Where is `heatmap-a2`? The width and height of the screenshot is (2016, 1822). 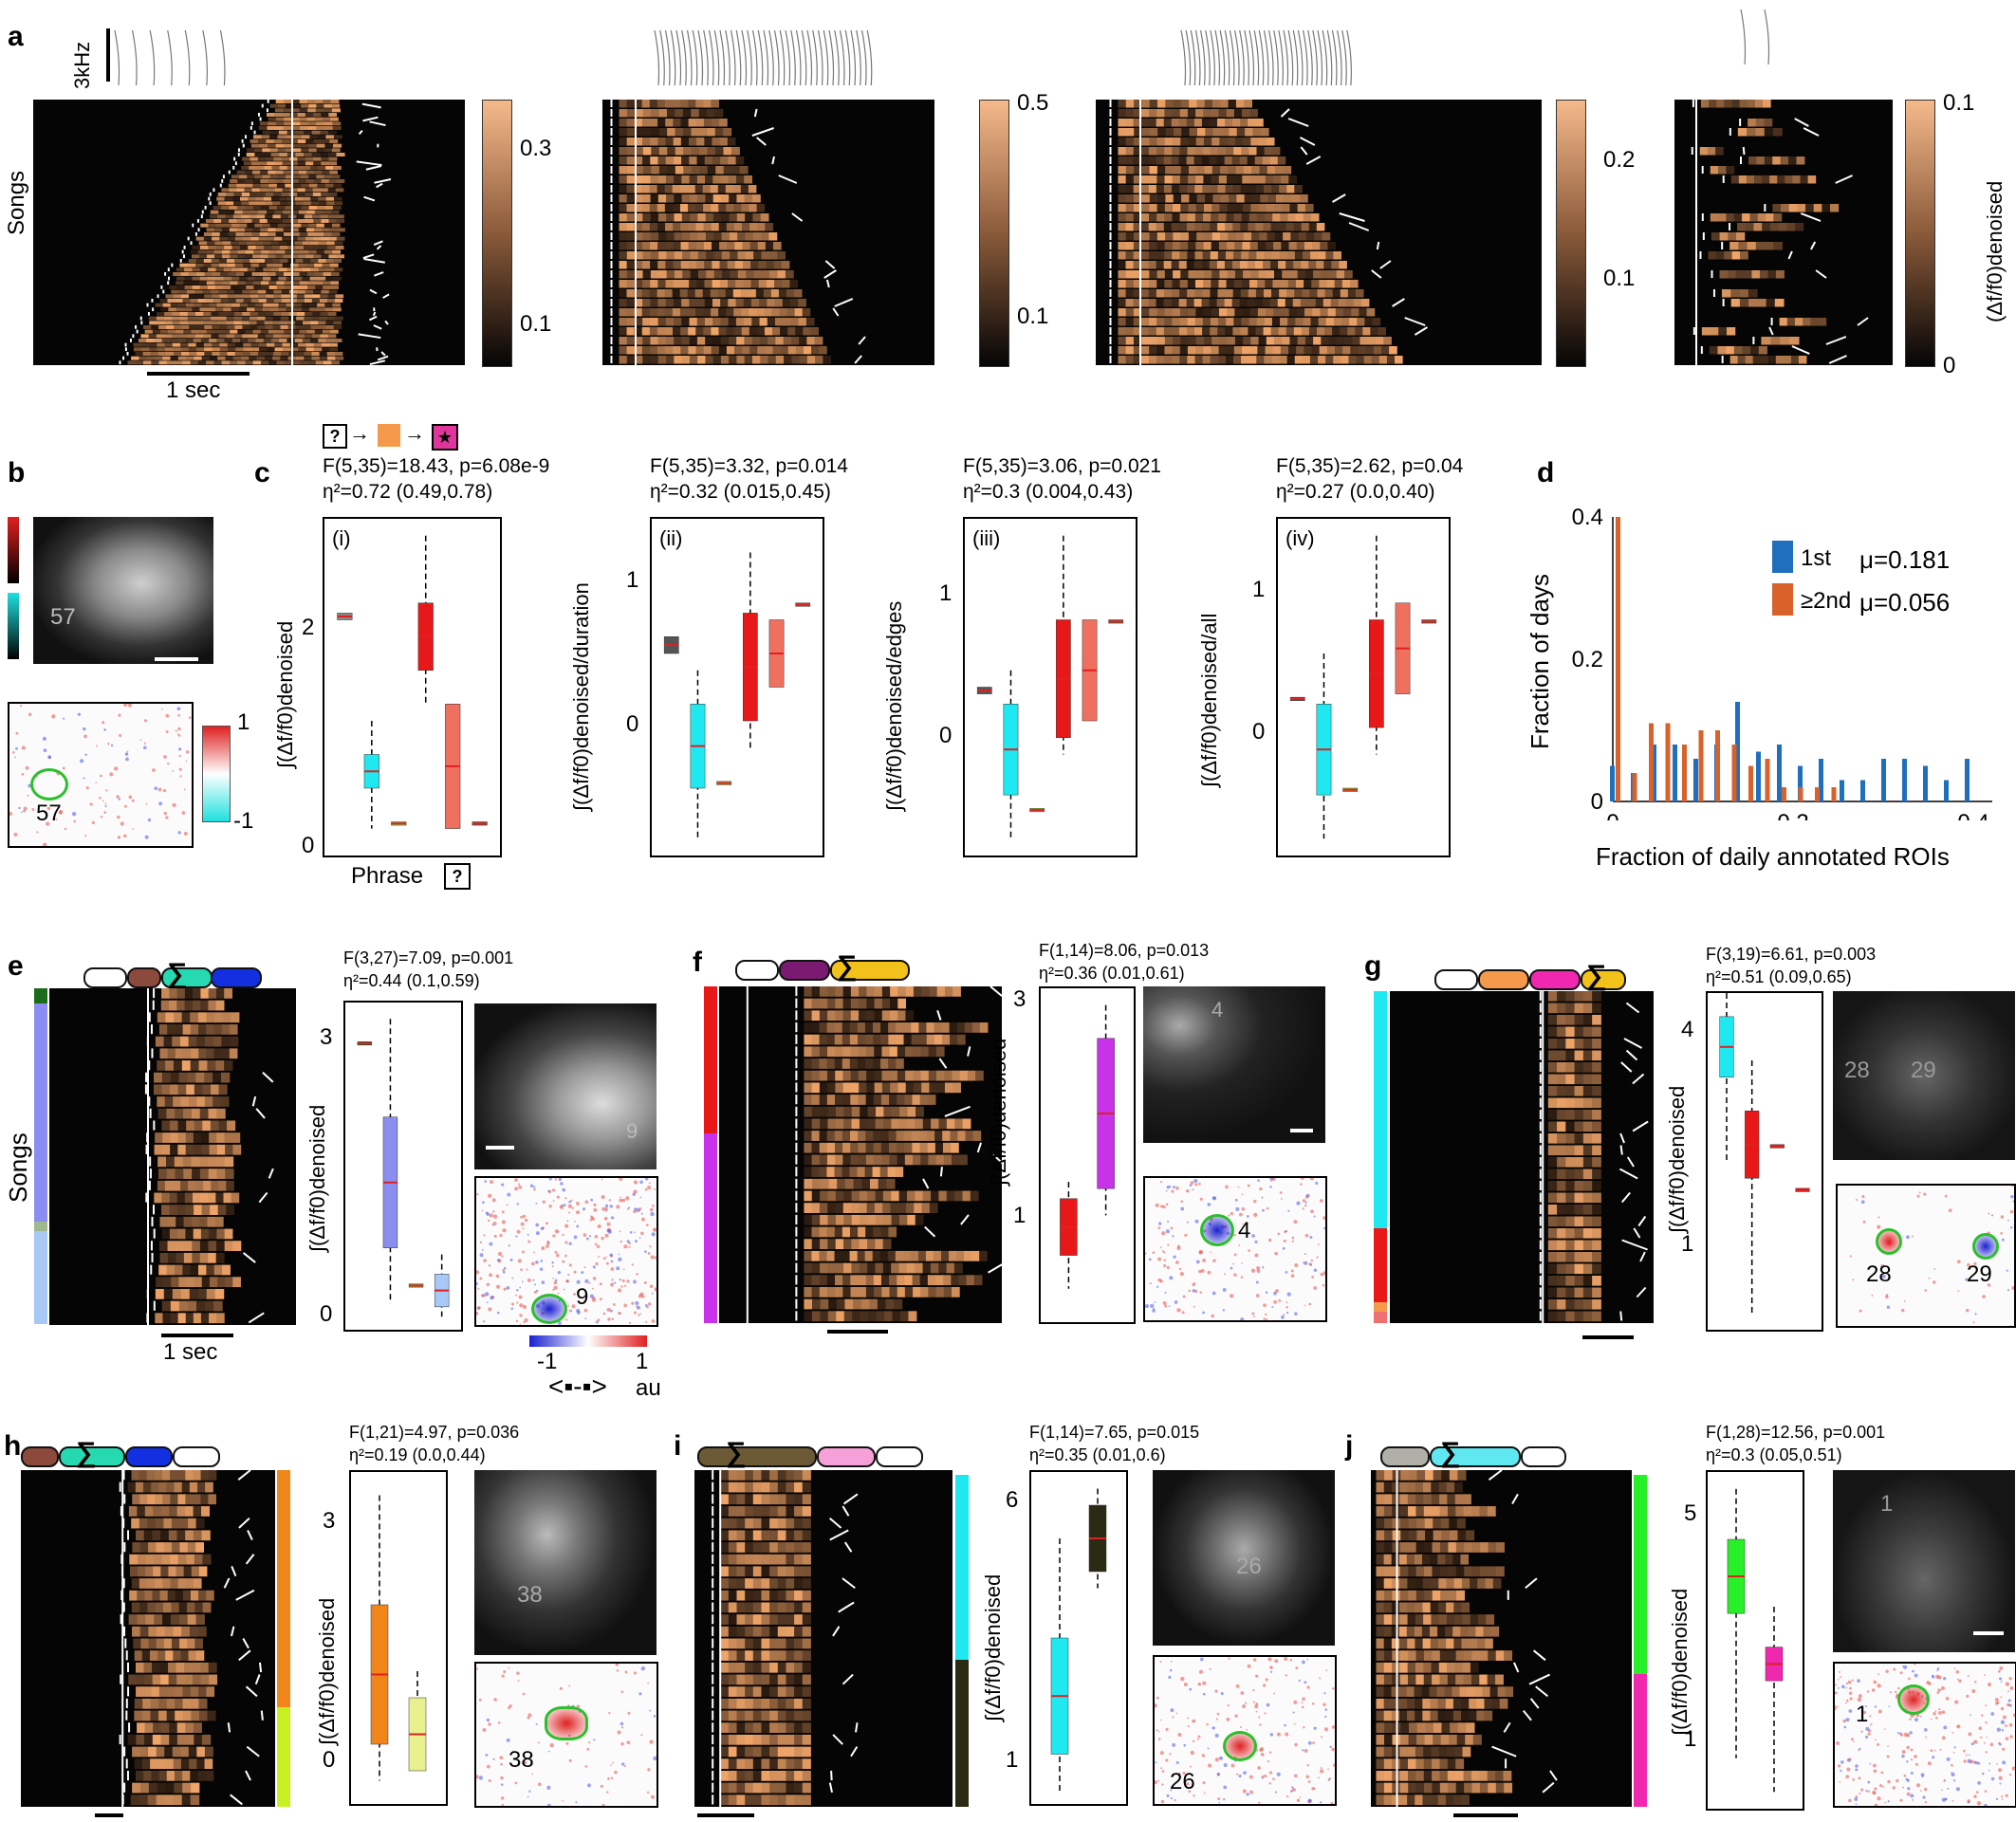 heatmap-a2 is located at coordinates (768, 232).